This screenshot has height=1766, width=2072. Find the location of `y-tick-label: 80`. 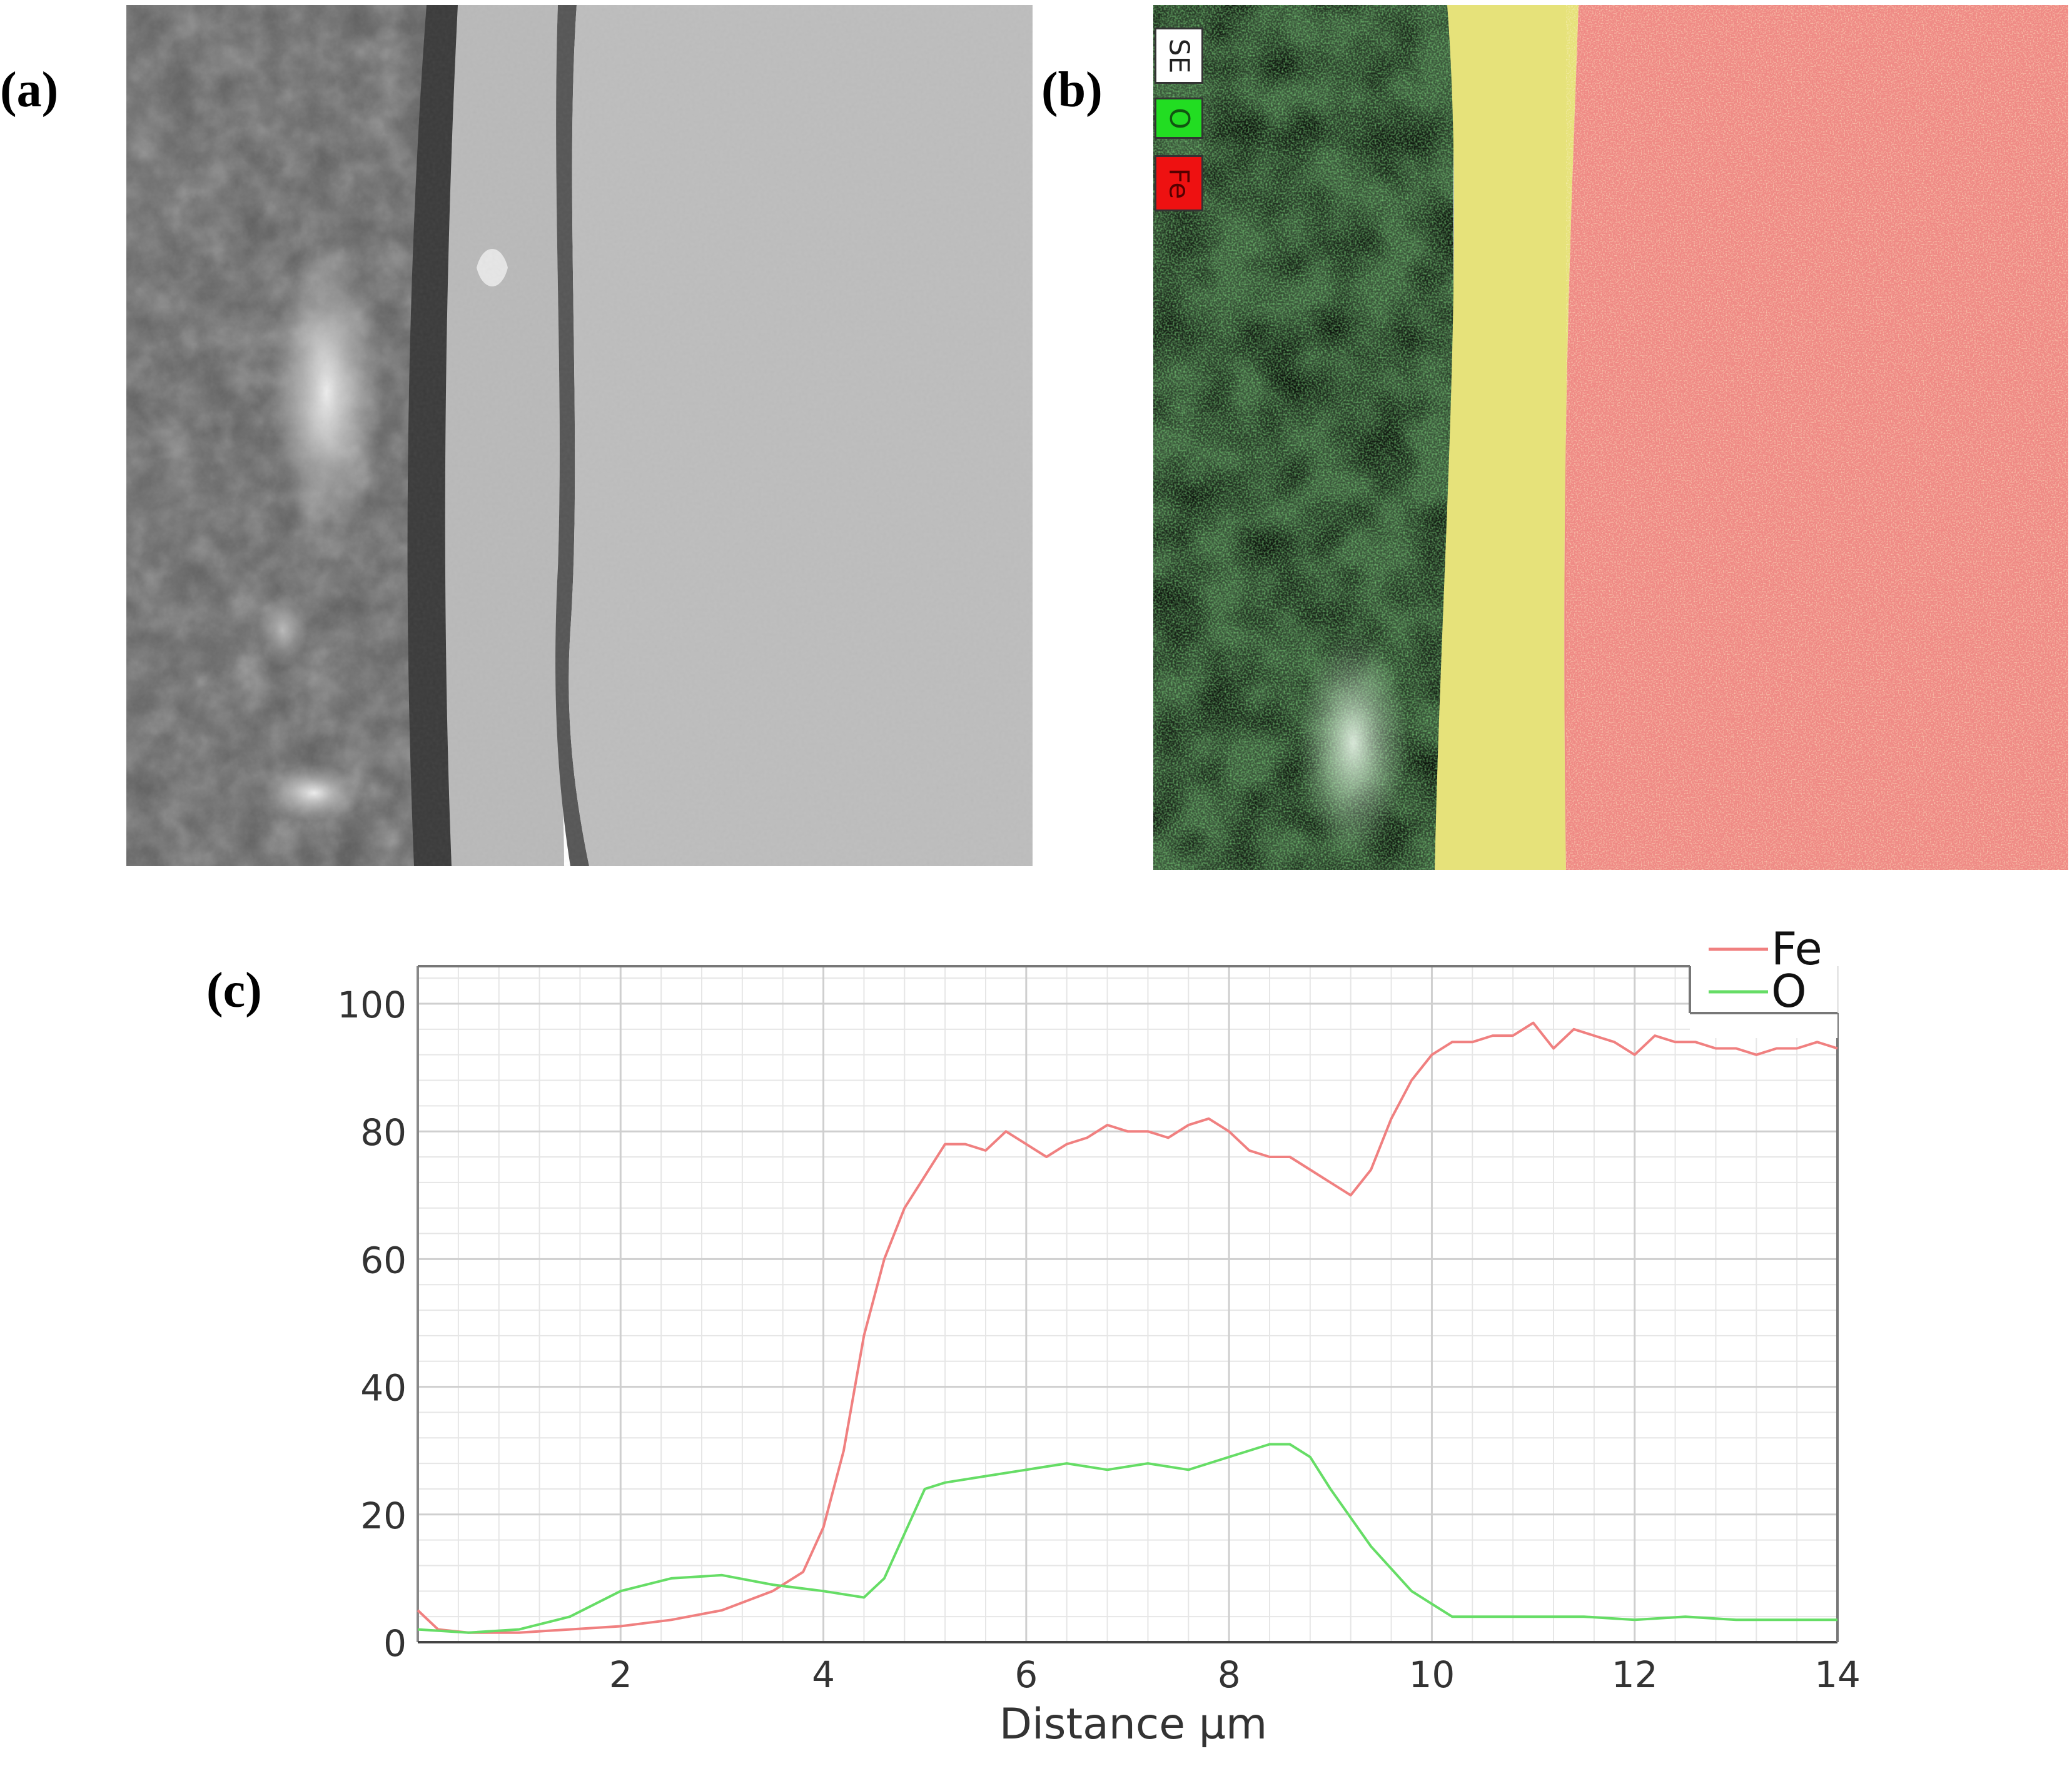

y-tick-label: 80 is located at coordinates (384, 1132).